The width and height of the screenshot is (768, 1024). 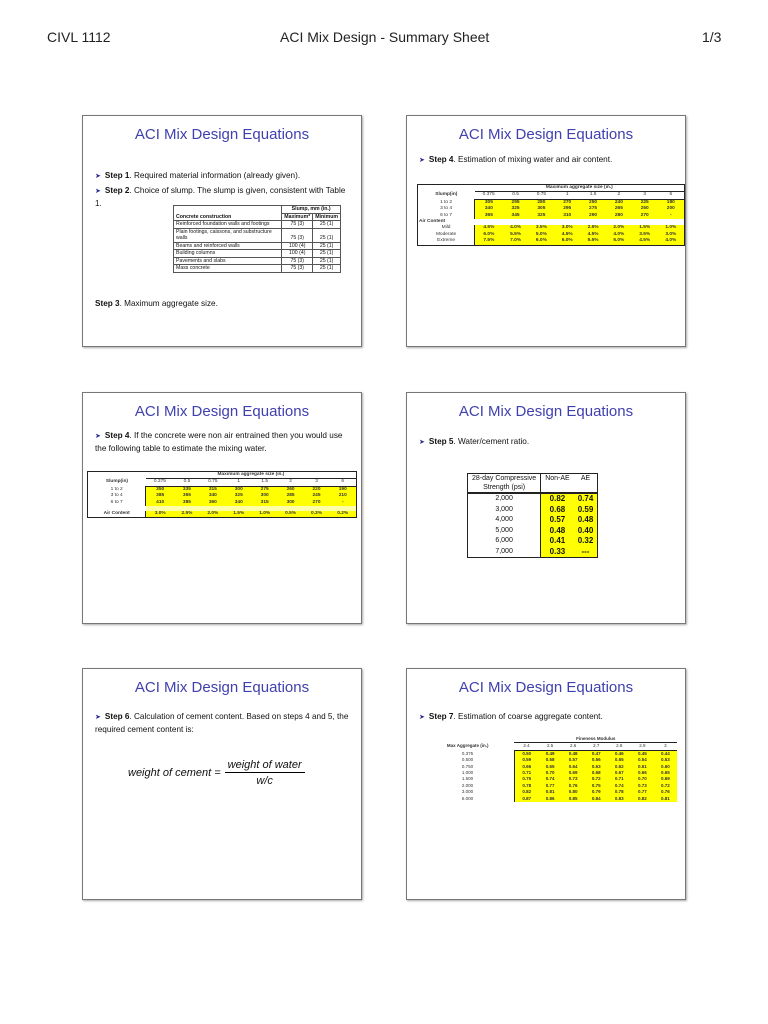 What do you see at coordinates (515, 216) in the screenshot?
I see `table-cell: 345` at bounding box center [515, 216].